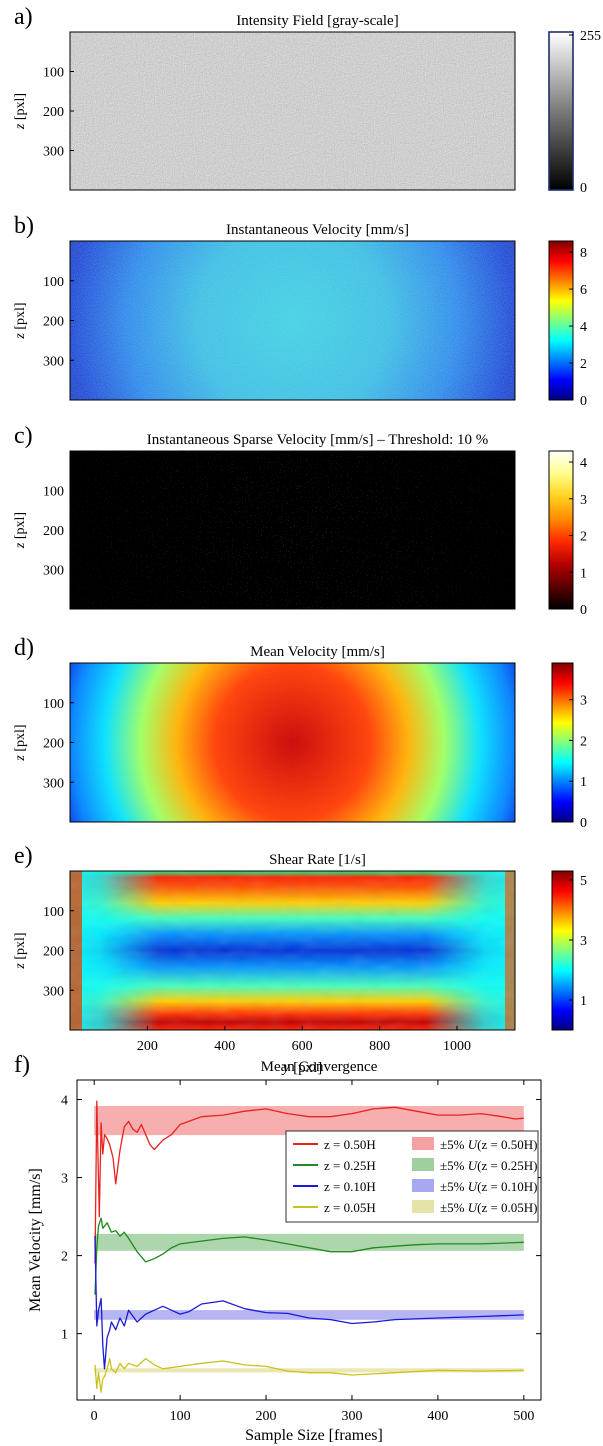 The image size is (603, 1446). What do you see at coordinates (489, 1165) in the screenshot?
I see `legend-band-label: ±5% U(z = 0.25H)` at bounding box center [489, 1165].